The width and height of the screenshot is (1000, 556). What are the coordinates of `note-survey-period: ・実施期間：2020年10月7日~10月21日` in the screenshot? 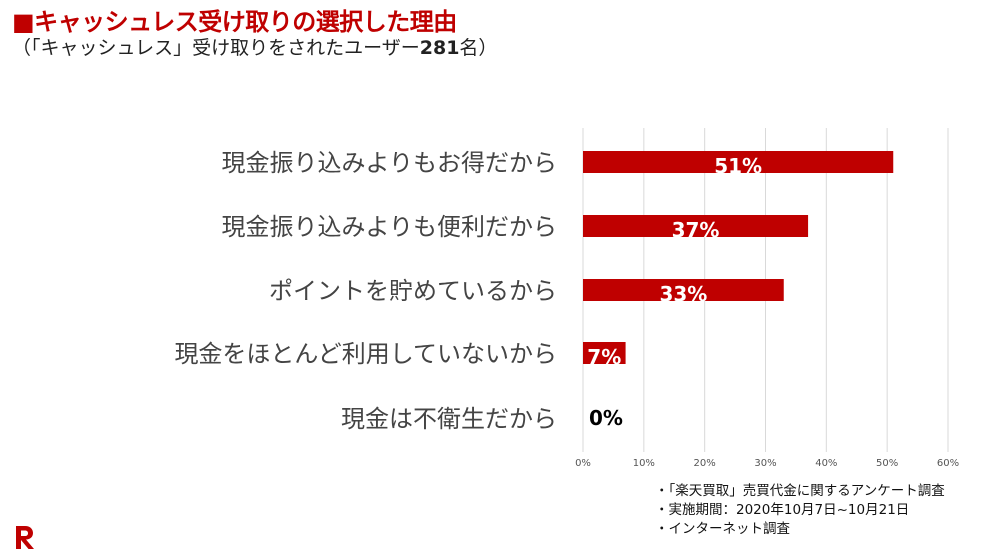 It's located at (782, 510).